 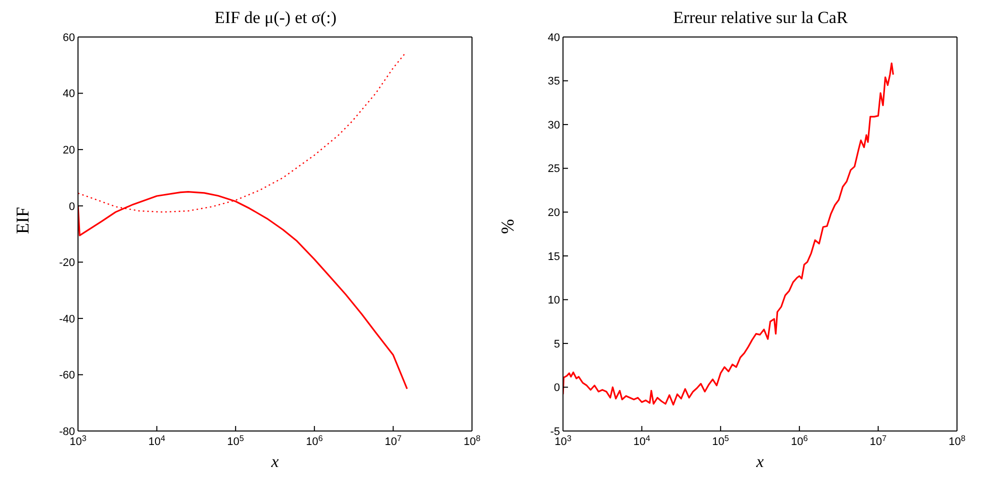 I want to click on y-tick-label: -40, so click(x=67, y=319).